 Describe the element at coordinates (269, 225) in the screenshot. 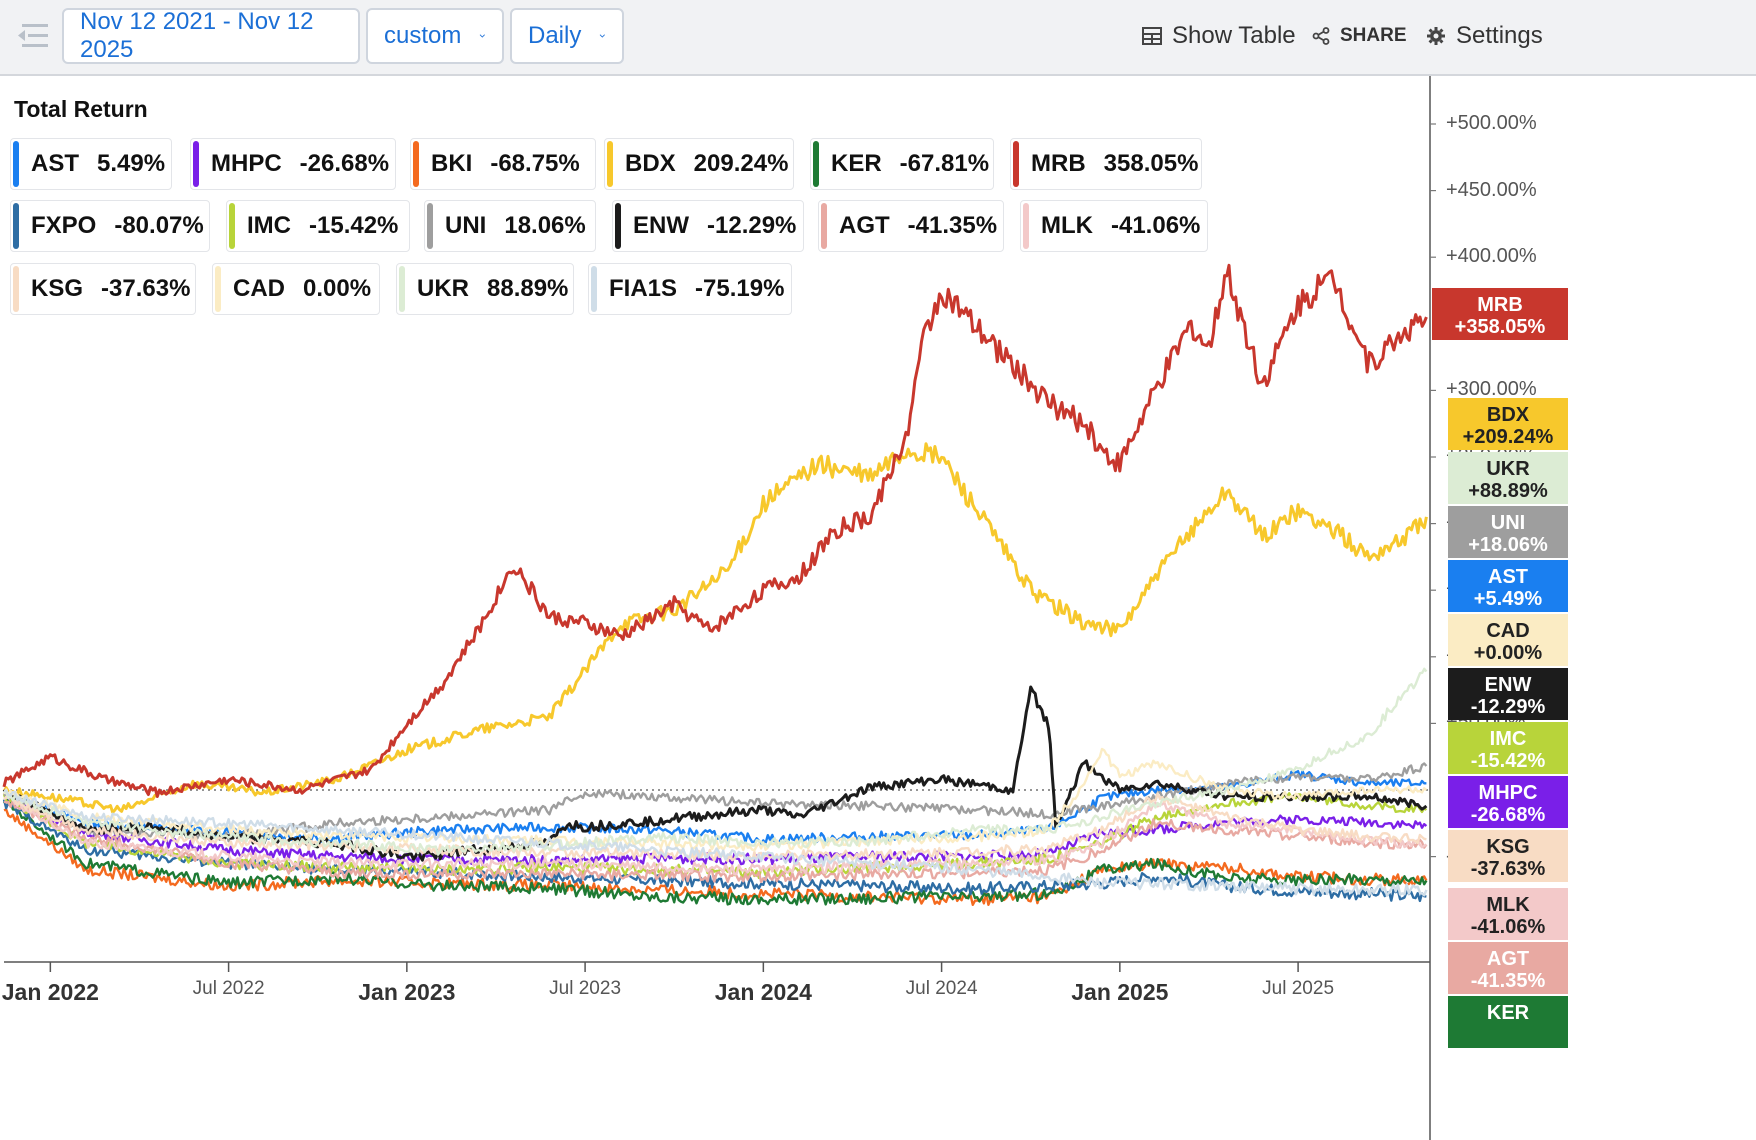

I see `legend-ticker: IMC` at that location.